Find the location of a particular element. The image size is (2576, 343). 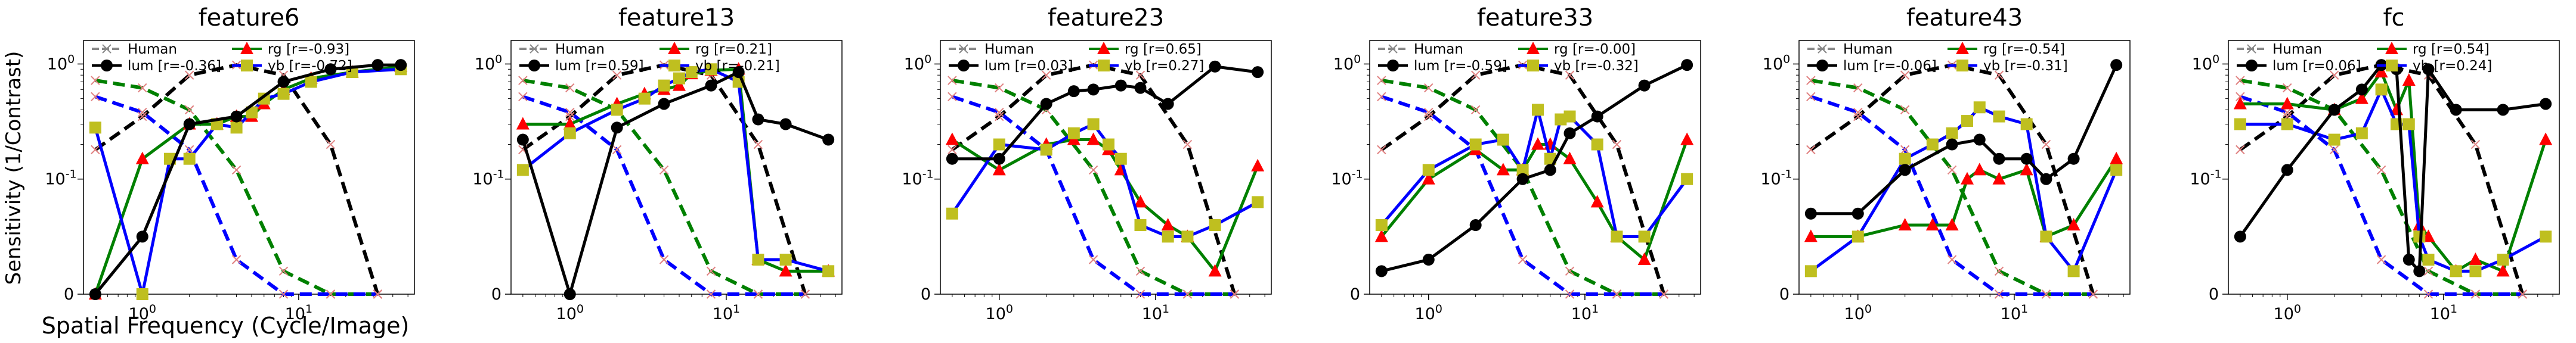

legend-label: lum [r=-0.59] is located at coordinates (1460, 66).